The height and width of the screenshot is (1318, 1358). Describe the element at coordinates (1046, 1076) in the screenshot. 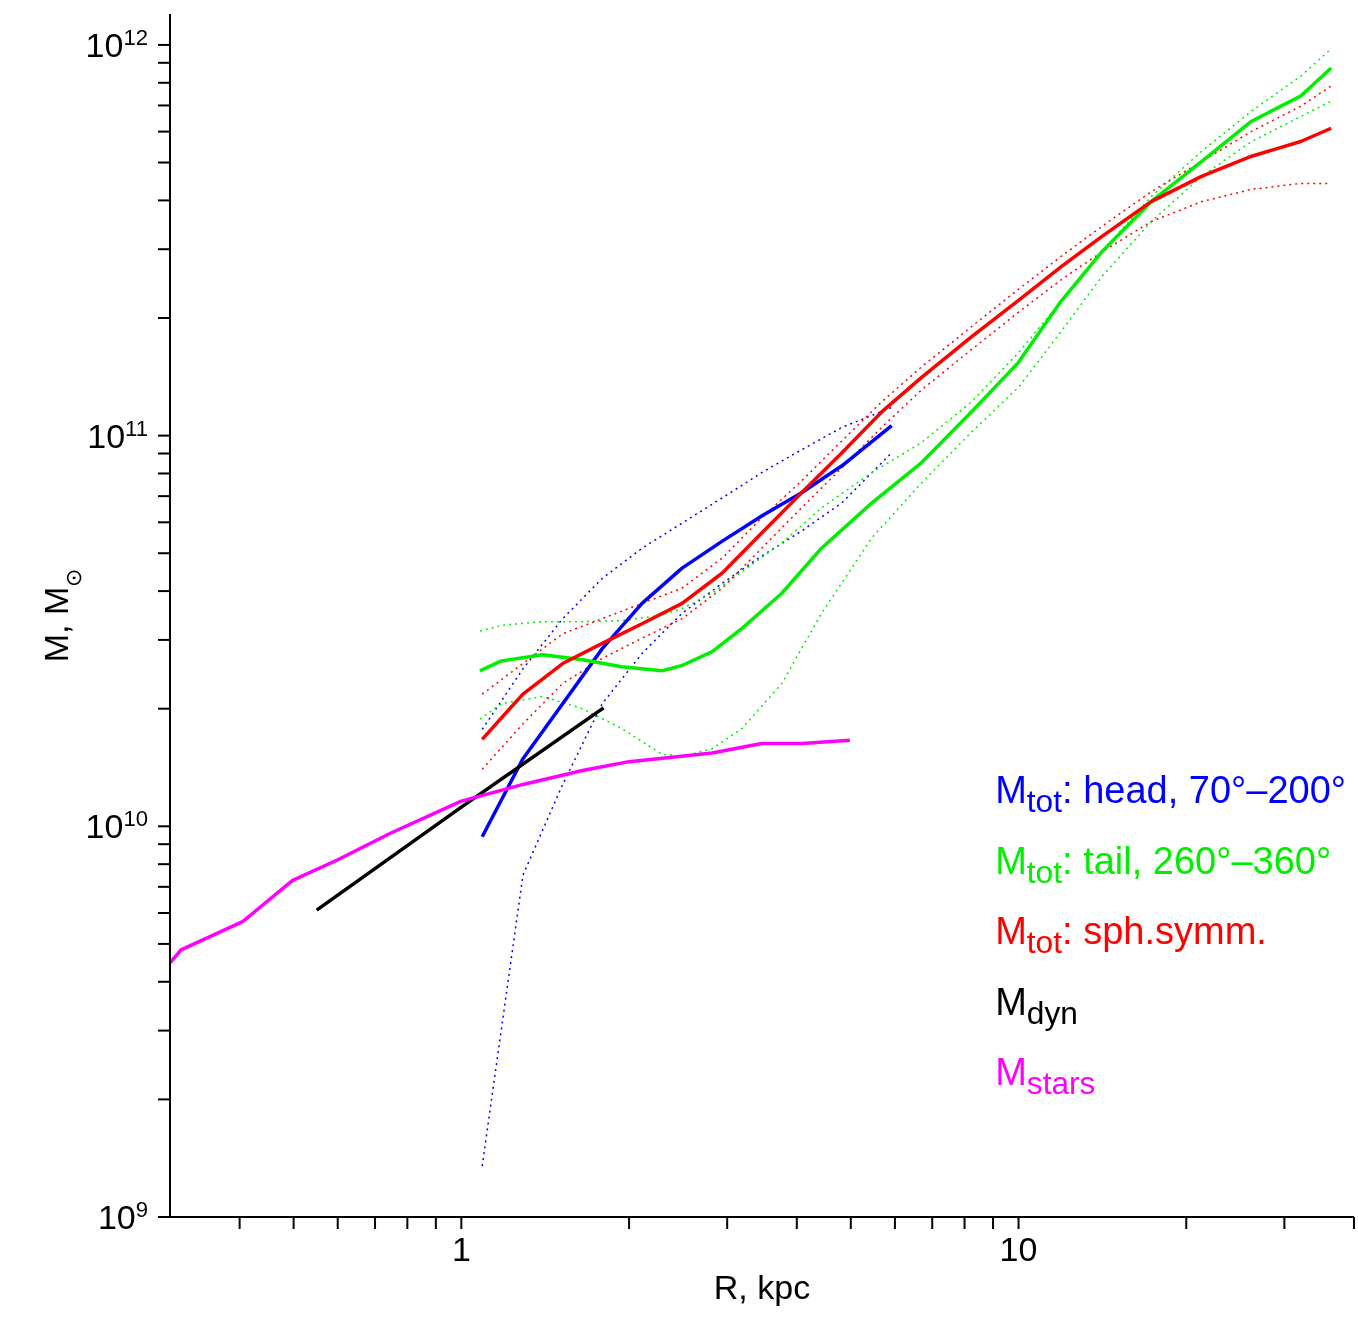

I see `text: M$_{stars}$` at that location.